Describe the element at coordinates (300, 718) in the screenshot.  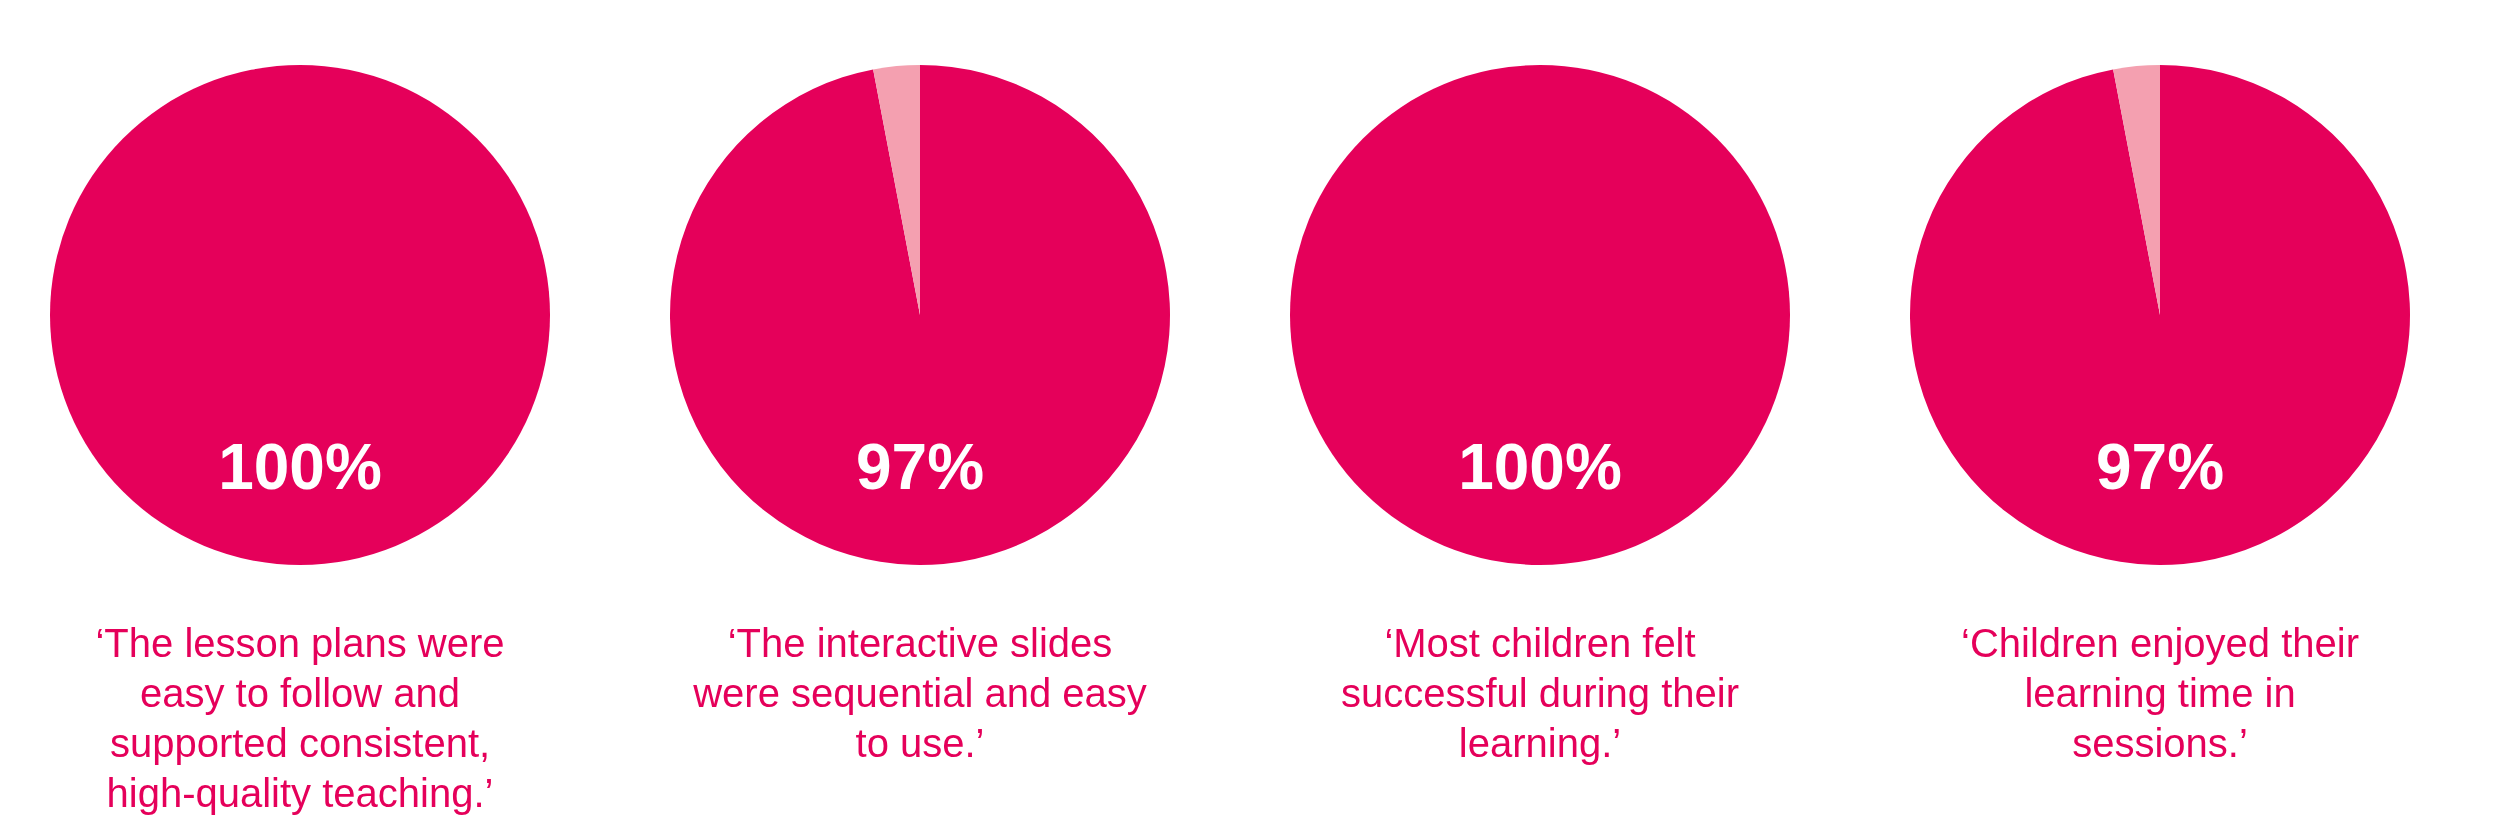
I see `text: ‘The lesson plans were easy to follow and supported consistent, high-quality teaching.’` at that location.